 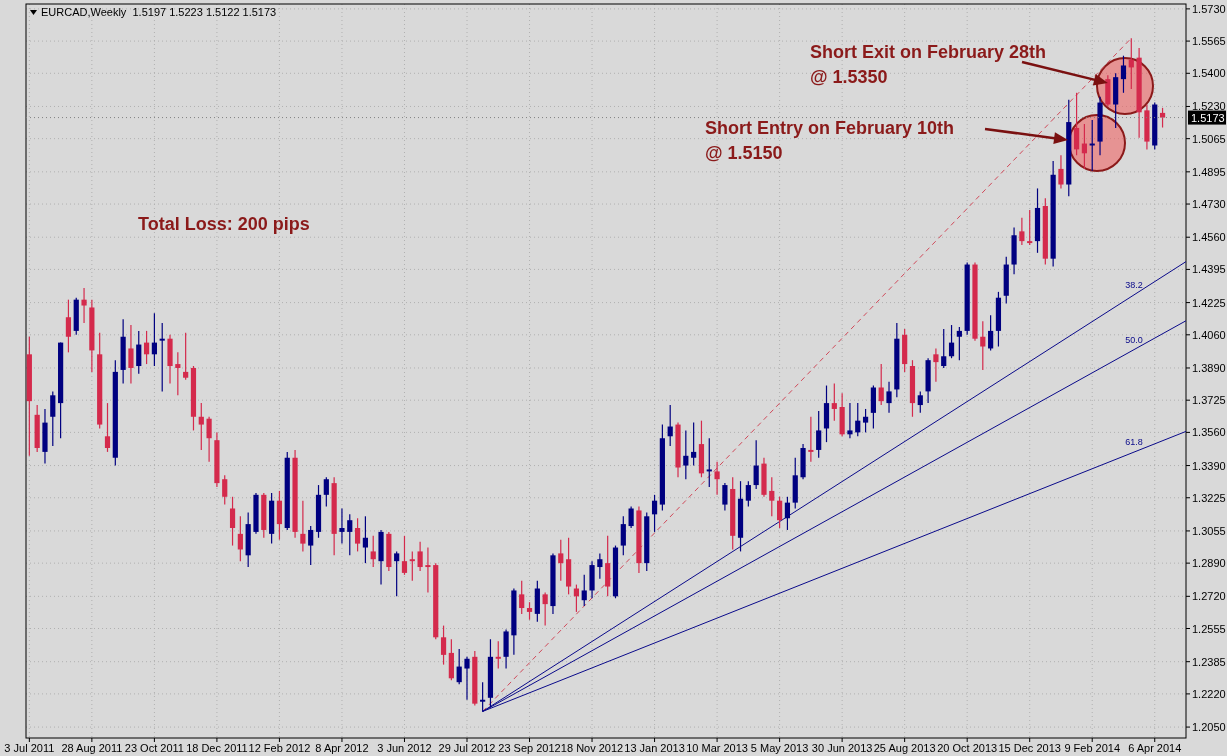 I want to click on y-tick-label: 1.3225, so click(x=1209, y=497).